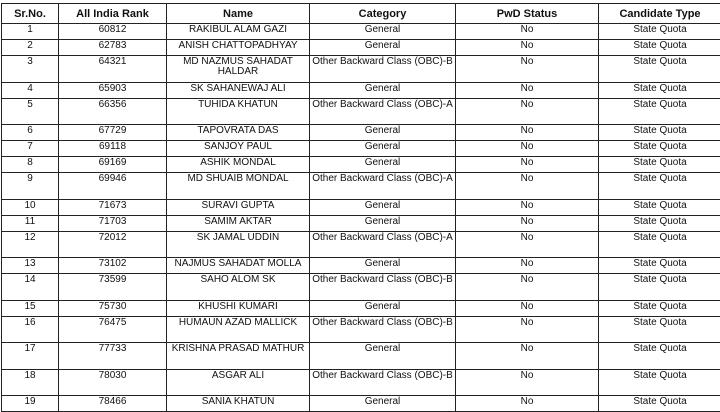  What do you see at coordinates (30, 90) in the screenshot?
I see `cell-sr-no: 4` at bounding box center [30, 90].